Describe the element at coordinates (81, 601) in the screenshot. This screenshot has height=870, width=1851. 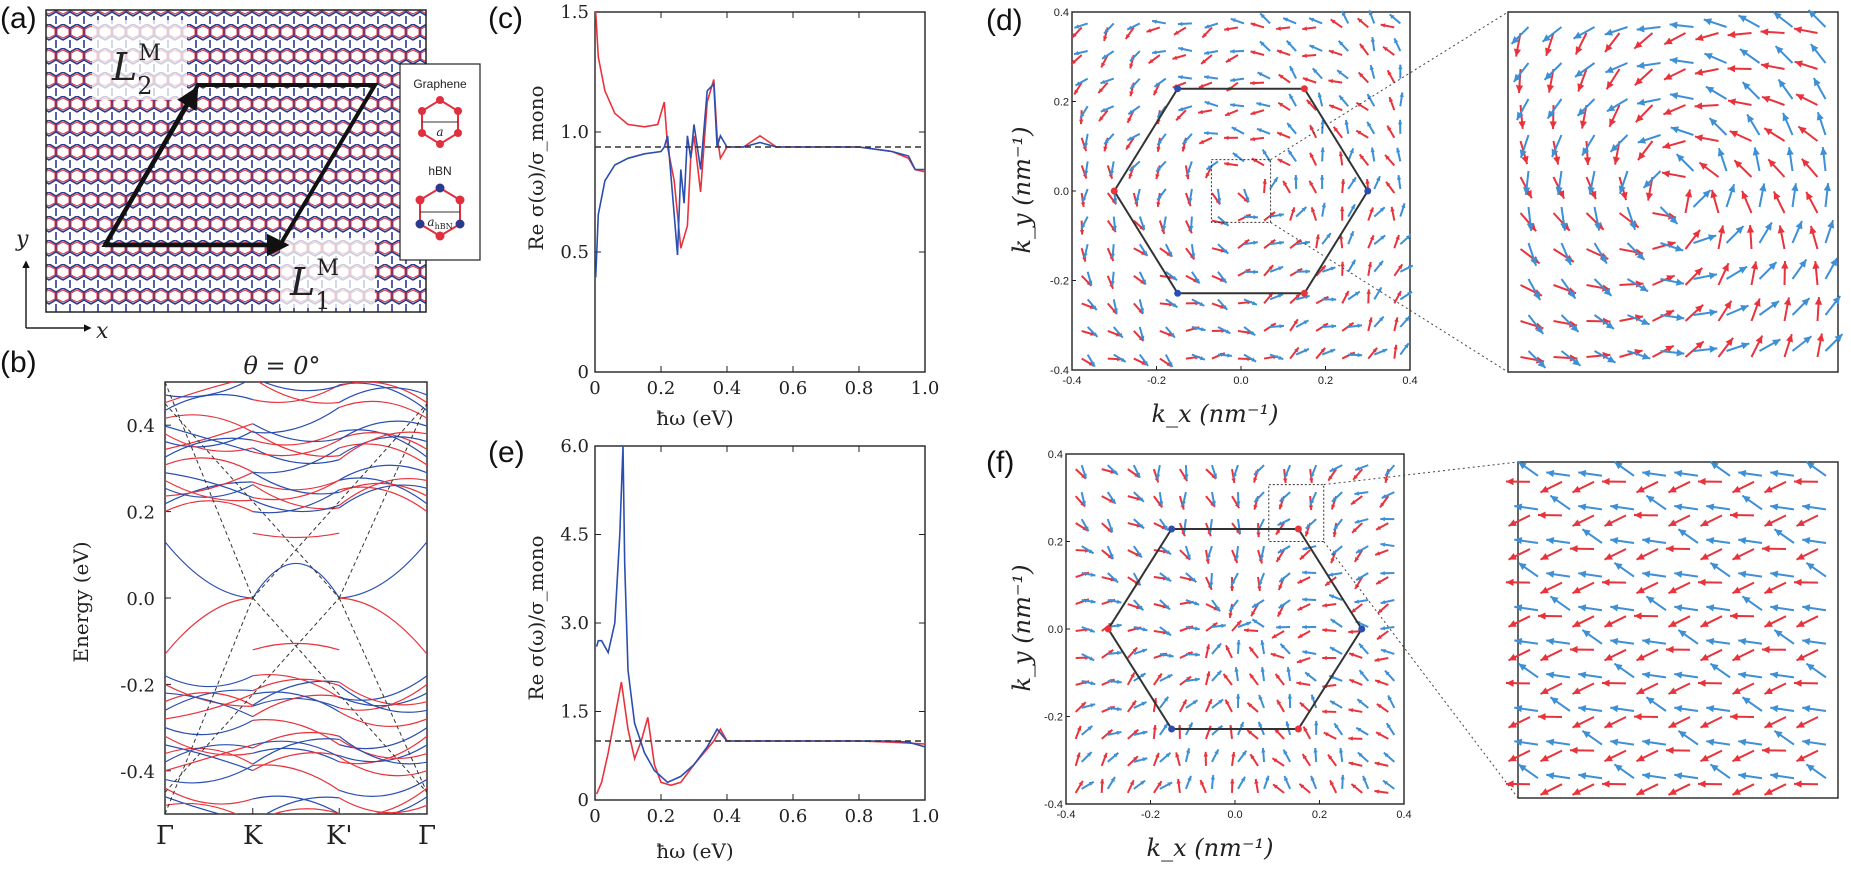
I see `panel-b-ylabel: Energy (eV)` at that location.